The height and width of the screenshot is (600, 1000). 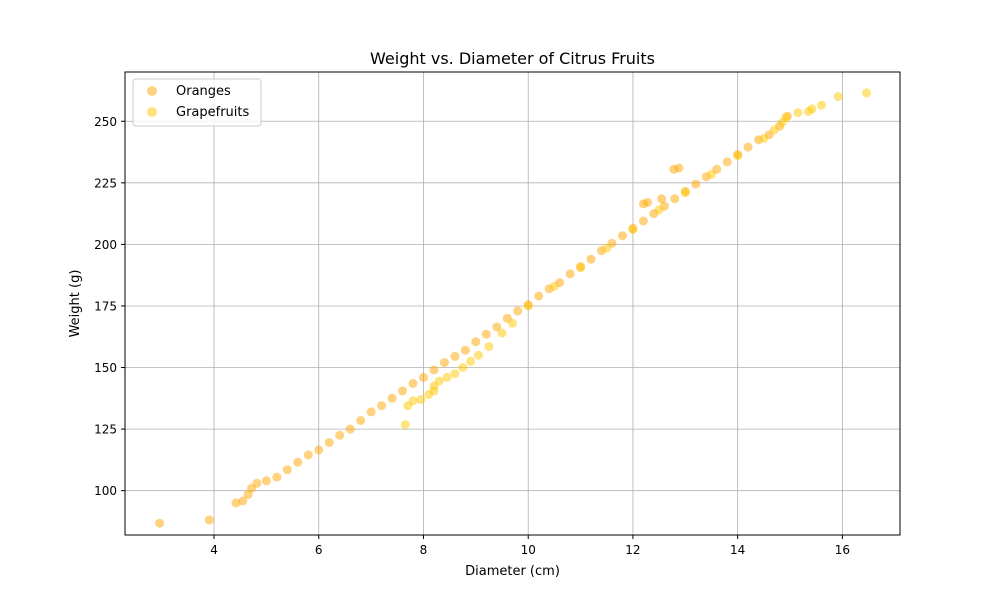 What do you see at coordinates (105, 368) in the screenshot?
I see `y-tick-label: 150` at bounding box center [105, 368].